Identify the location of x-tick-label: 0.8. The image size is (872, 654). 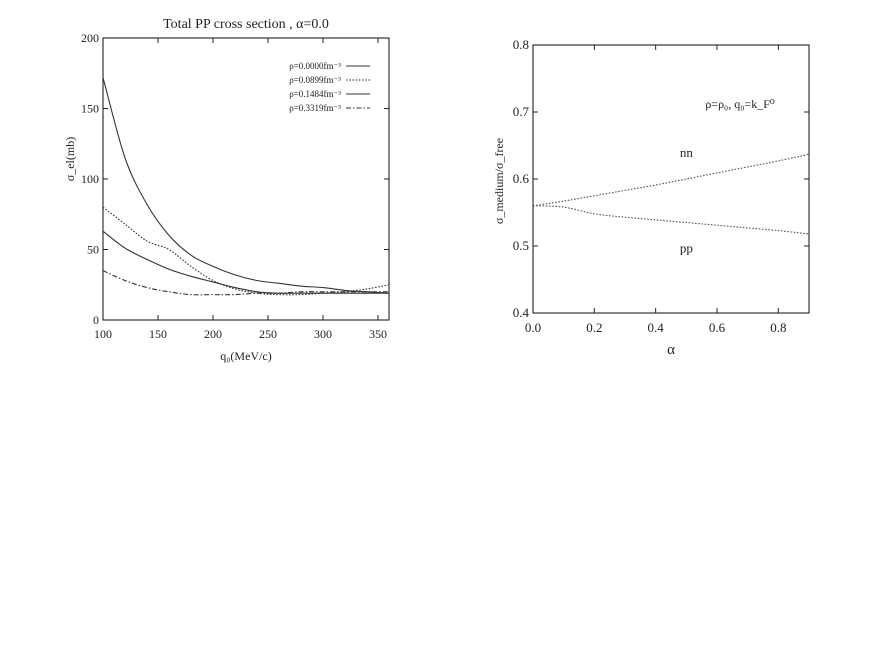
(778, 327).